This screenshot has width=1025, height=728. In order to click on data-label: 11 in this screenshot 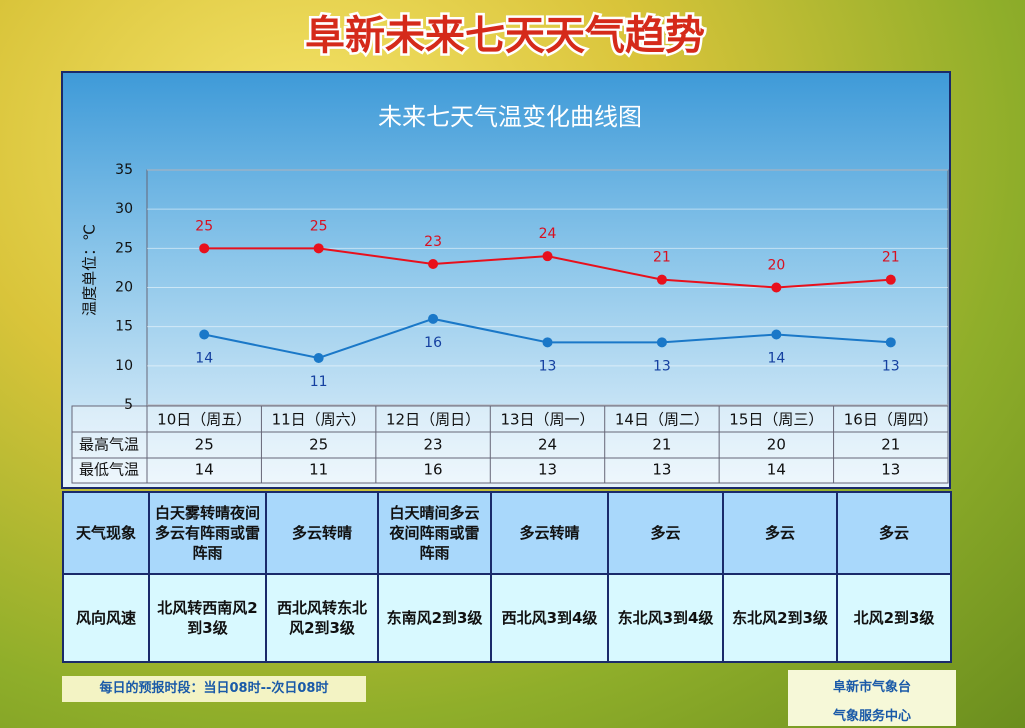, I will do `click(319, 382)`.